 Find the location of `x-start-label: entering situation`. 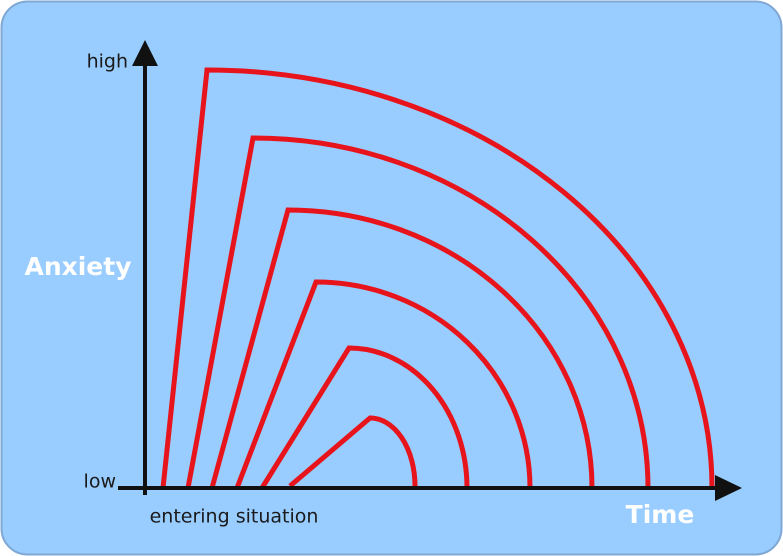

x-start-label: entering situation is located at coordinates (234, 517).